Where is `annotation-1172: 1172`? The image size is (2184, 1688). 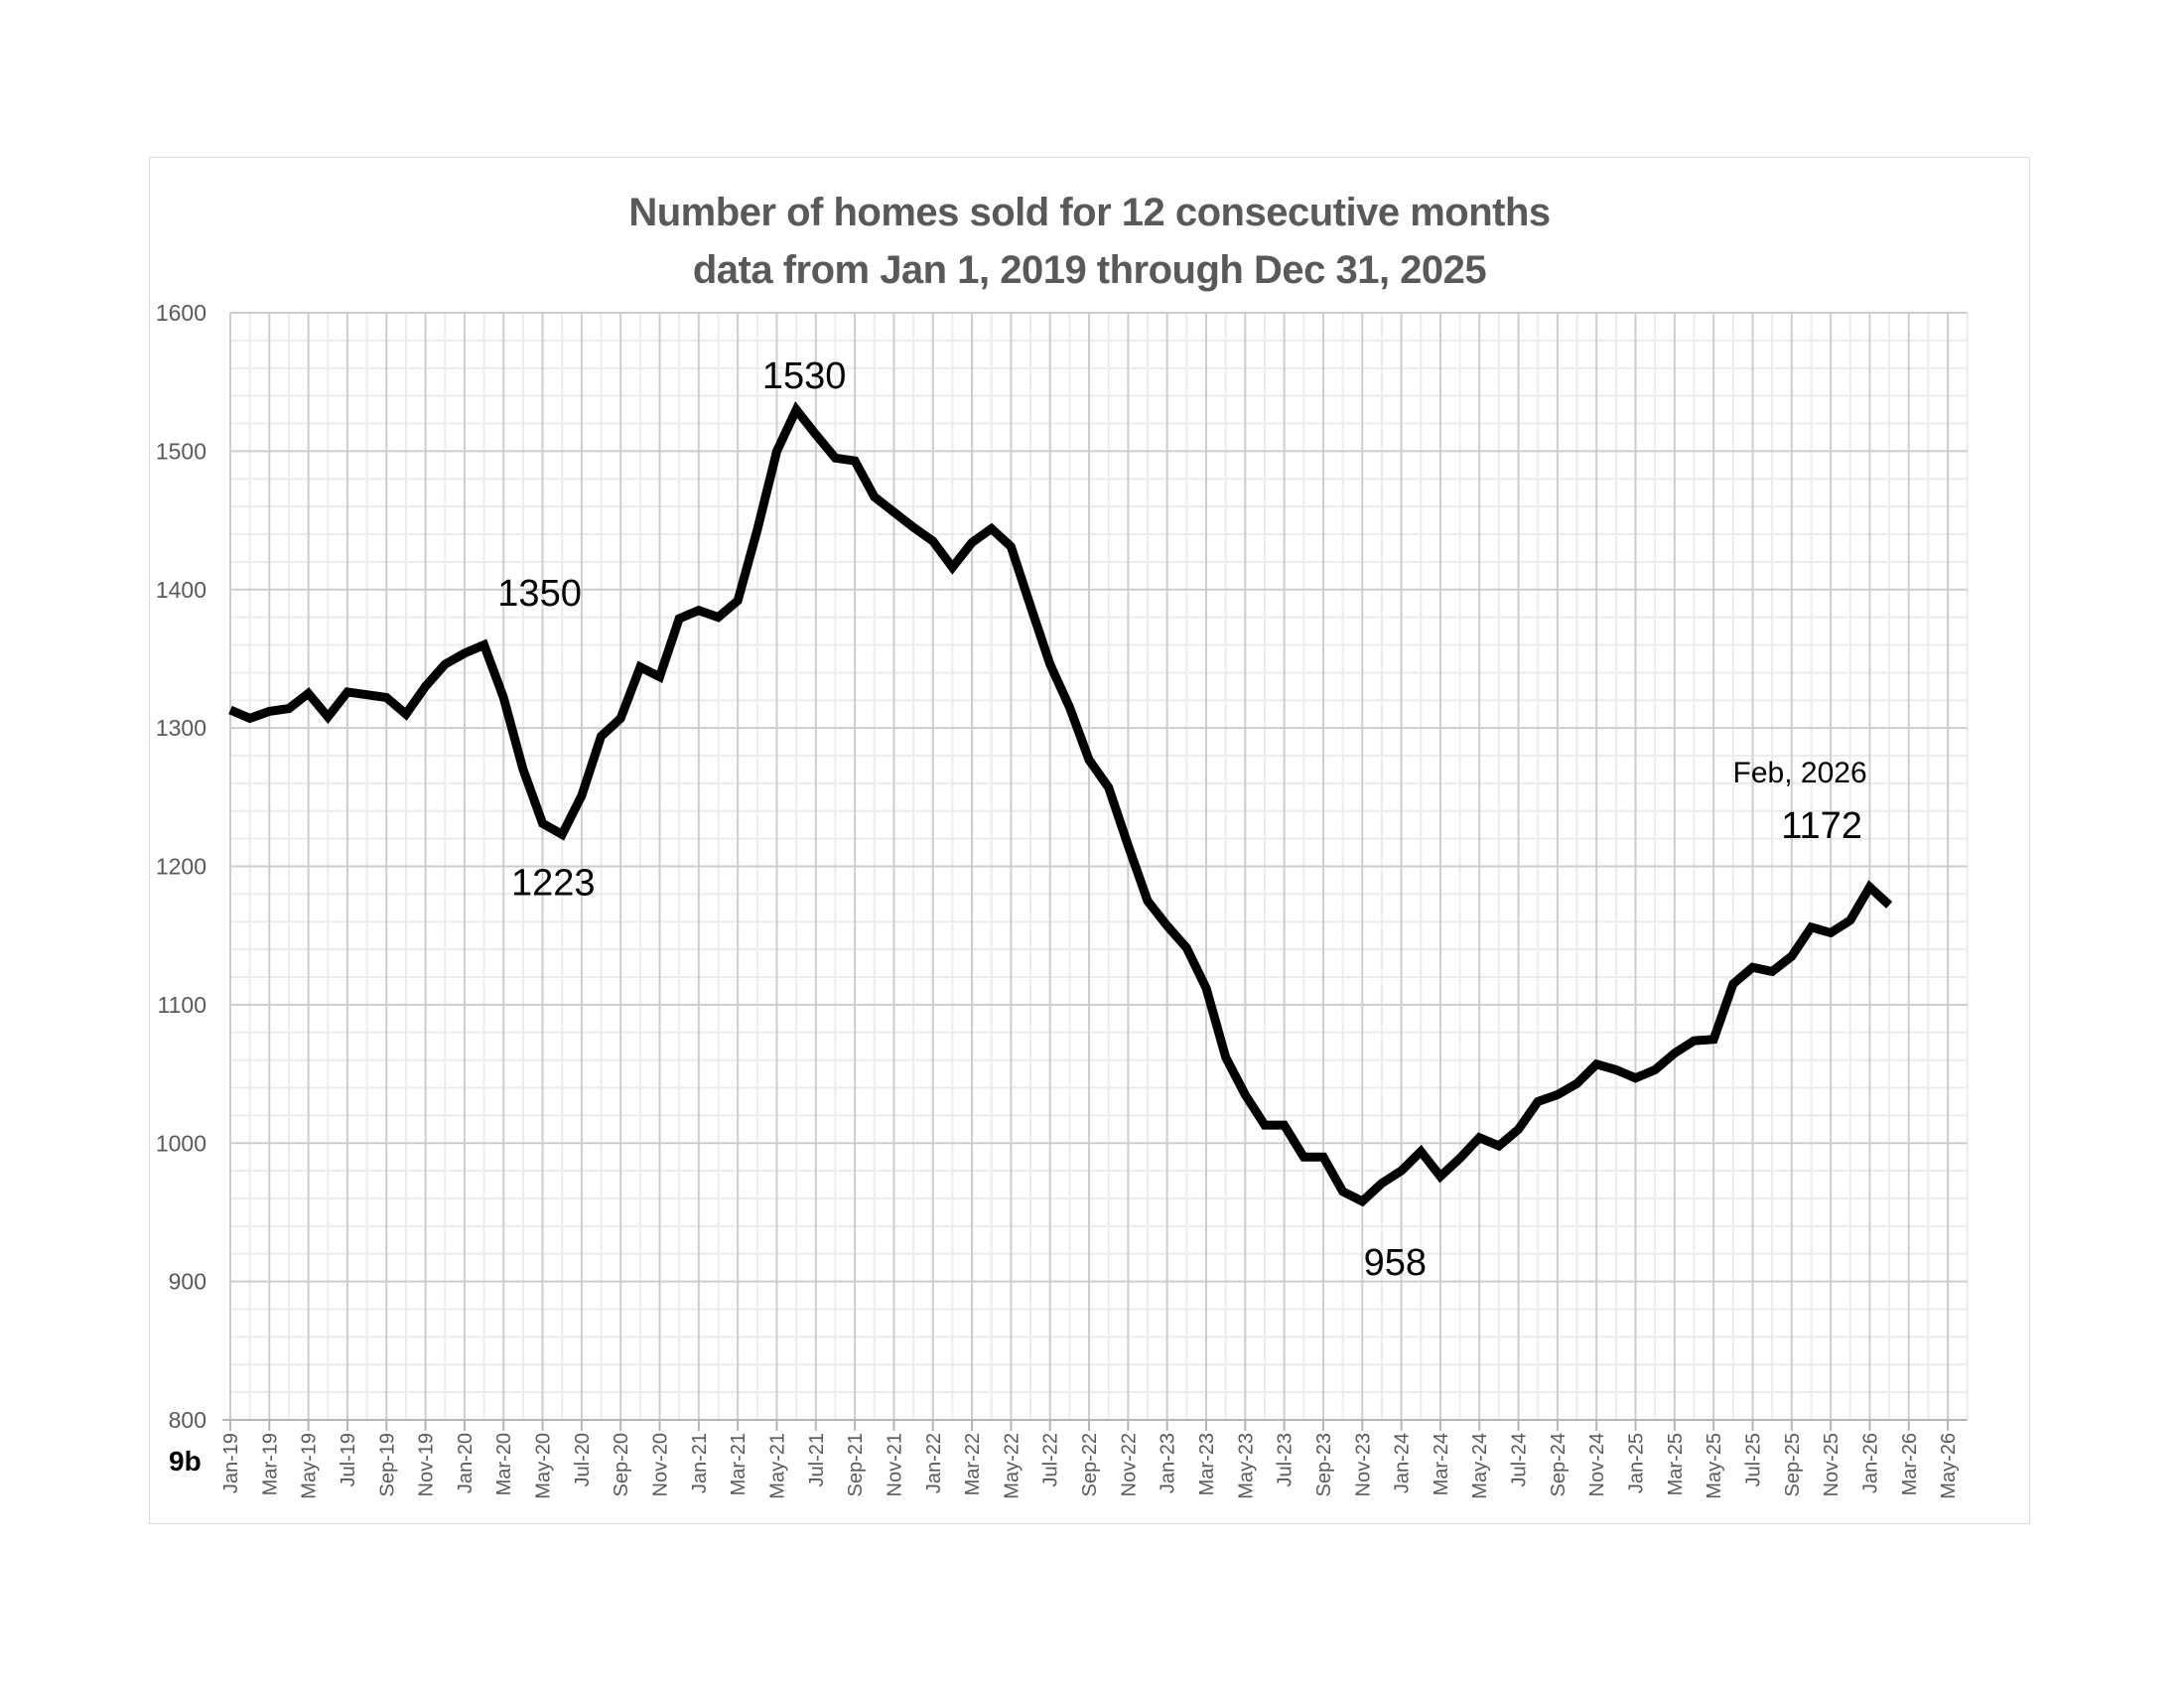 annotation-1172: 1172 is located at coordinates (1821, 826).